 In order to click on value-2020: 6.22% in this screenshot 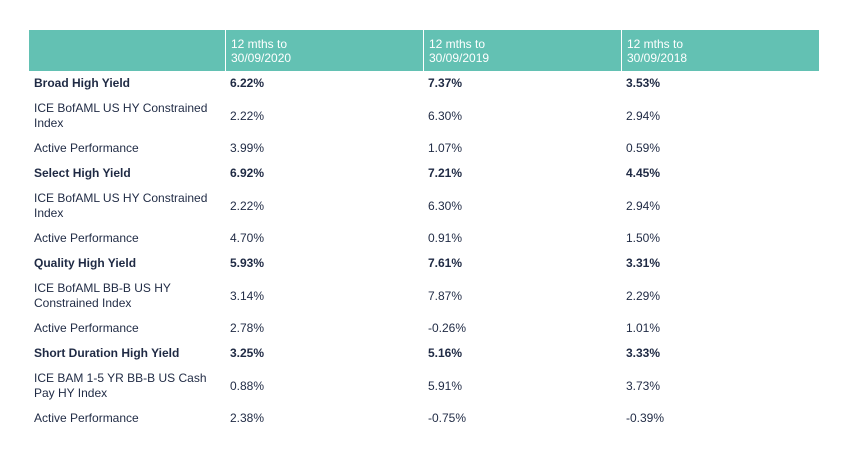, I will do `click(247, 83)`.